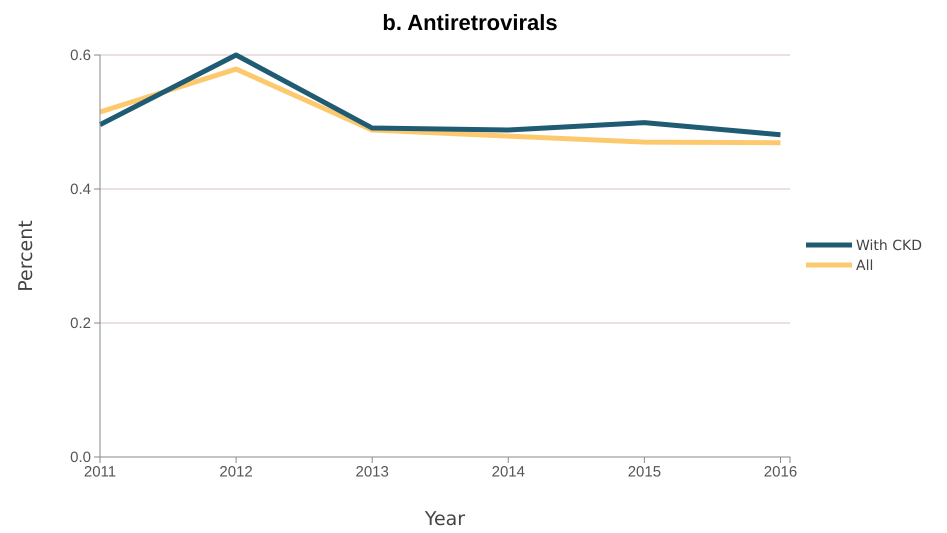  Describe the element at coordinates (372, 472) in the screenshot. I see `x-tick-label: 2013` at that location.